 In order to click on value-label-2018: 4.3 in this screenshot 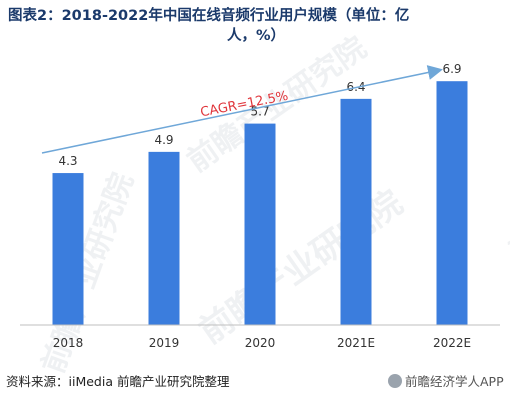, I will do `click(67, 161)`.